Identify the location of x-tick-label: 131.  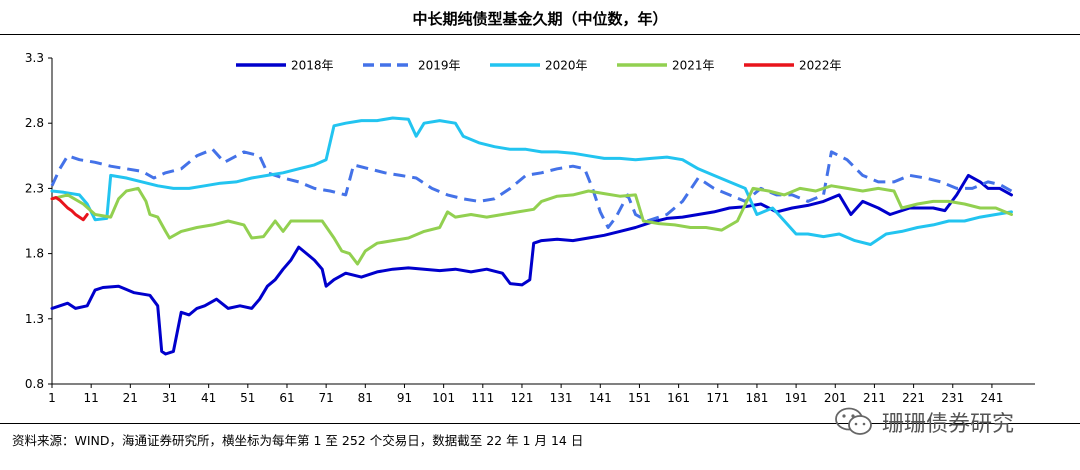
(561, 398).